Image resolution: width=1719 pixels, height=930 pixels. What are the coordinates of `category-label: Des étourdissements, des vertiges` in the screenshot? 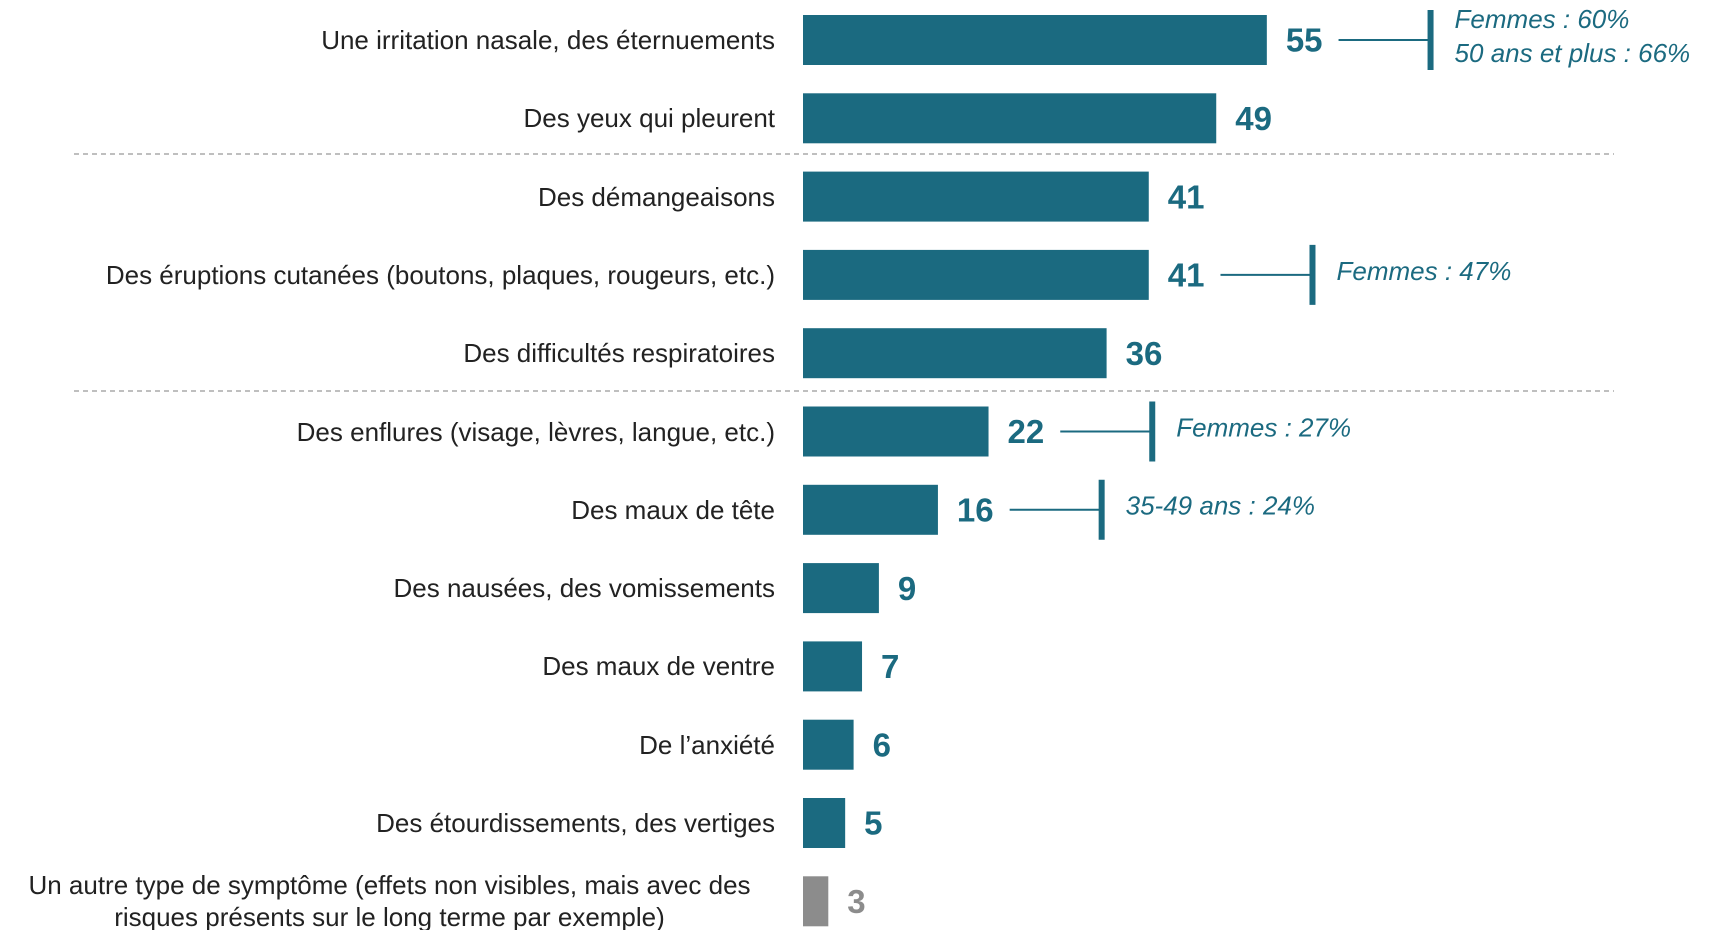 It's located at (389, 823).